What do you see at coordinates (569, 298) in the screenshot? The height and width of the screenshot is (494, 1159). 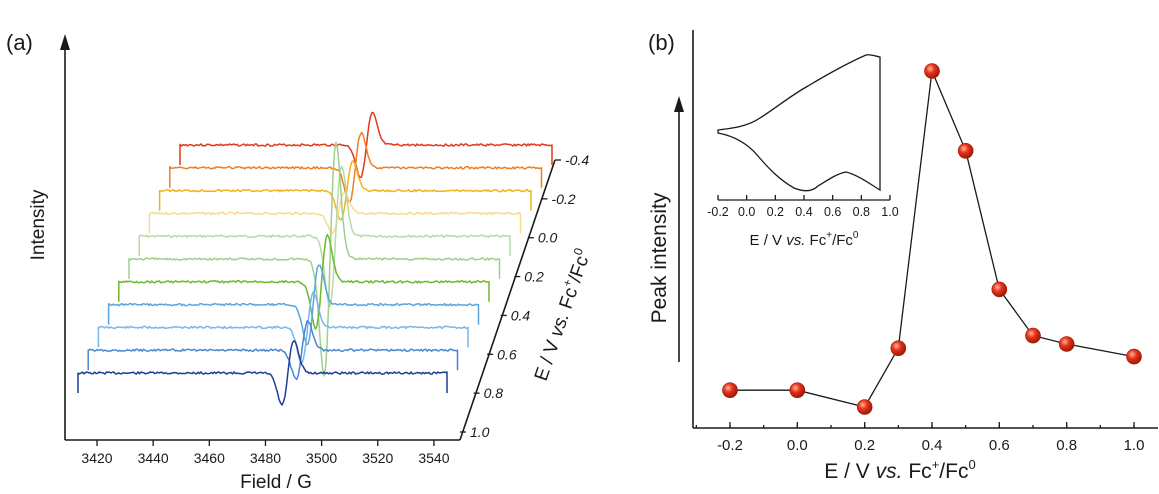 I see `depth-label-fc: Fc` at bounding box center [569, 298].